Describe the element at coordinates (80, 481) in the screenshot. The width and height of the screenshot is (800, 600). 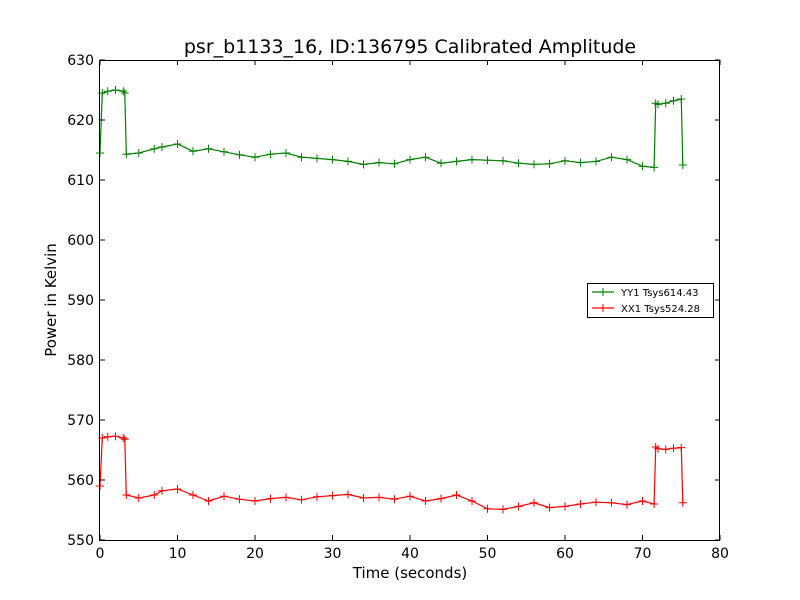
I see `y-tick-label: 560` at that location.